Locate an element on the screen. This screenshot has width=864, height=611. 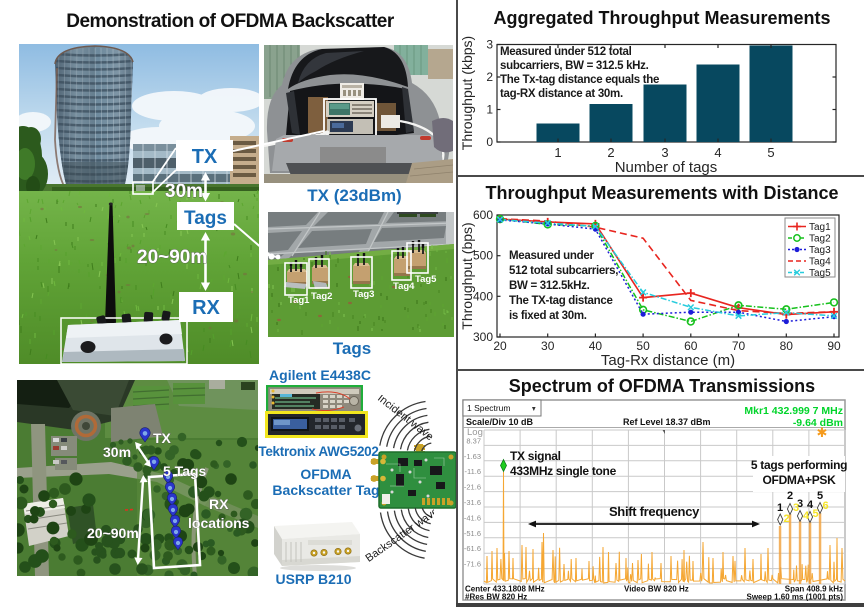
svg-text: Sweep 1.60 ms (1001 pts) is located at coordinates (795, 597).